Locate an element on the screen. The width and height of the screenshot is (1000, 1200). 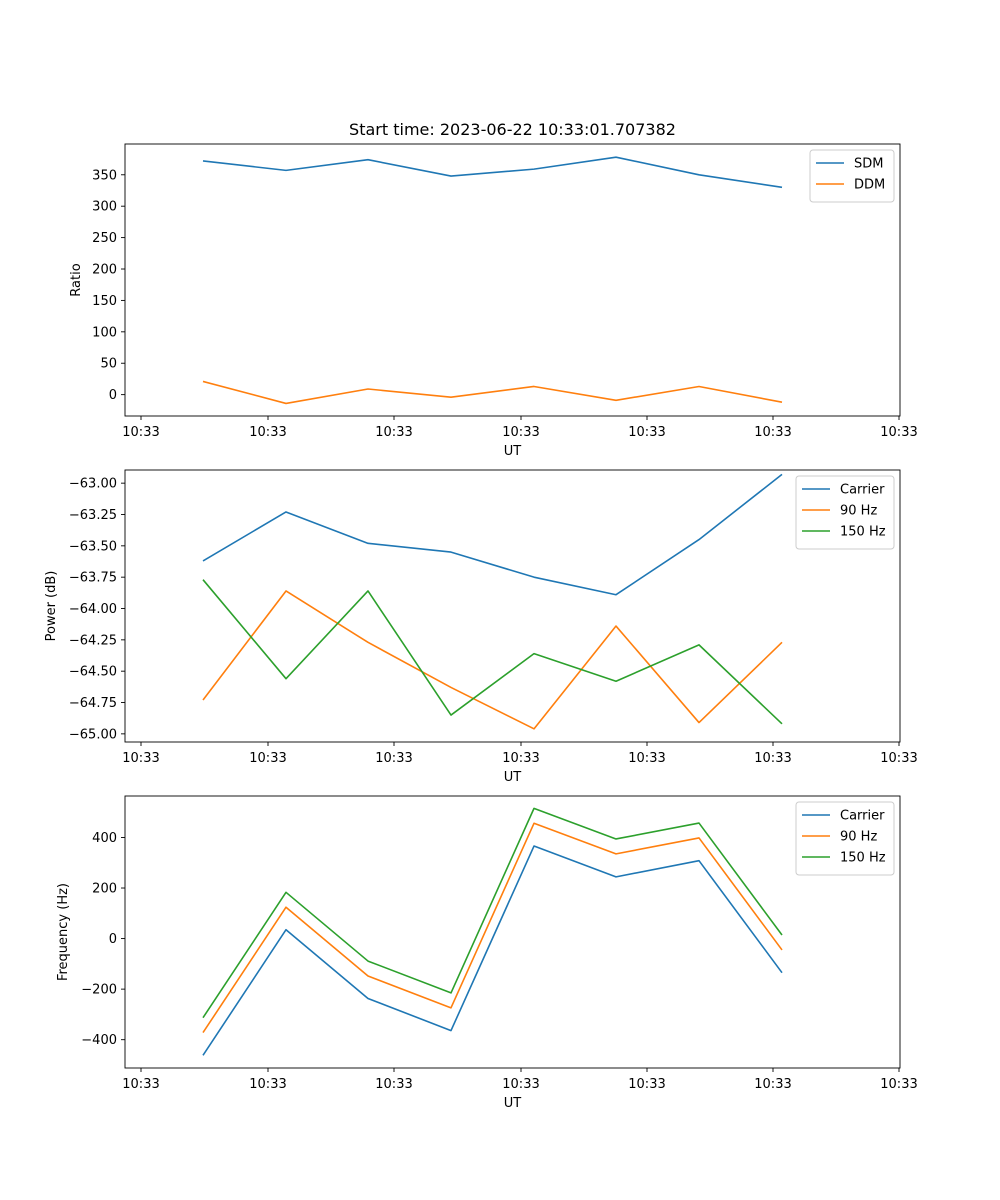
y-tick-label: −64.50 is located at coordinates (93, 672).